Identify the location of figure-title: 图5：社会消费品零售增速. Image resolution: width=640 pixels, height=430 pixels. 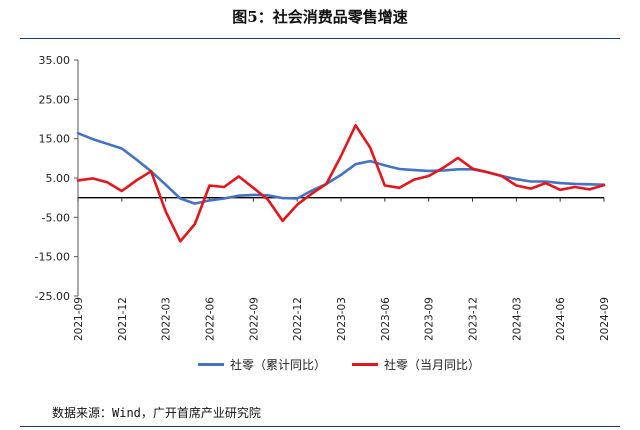
(320, 17).